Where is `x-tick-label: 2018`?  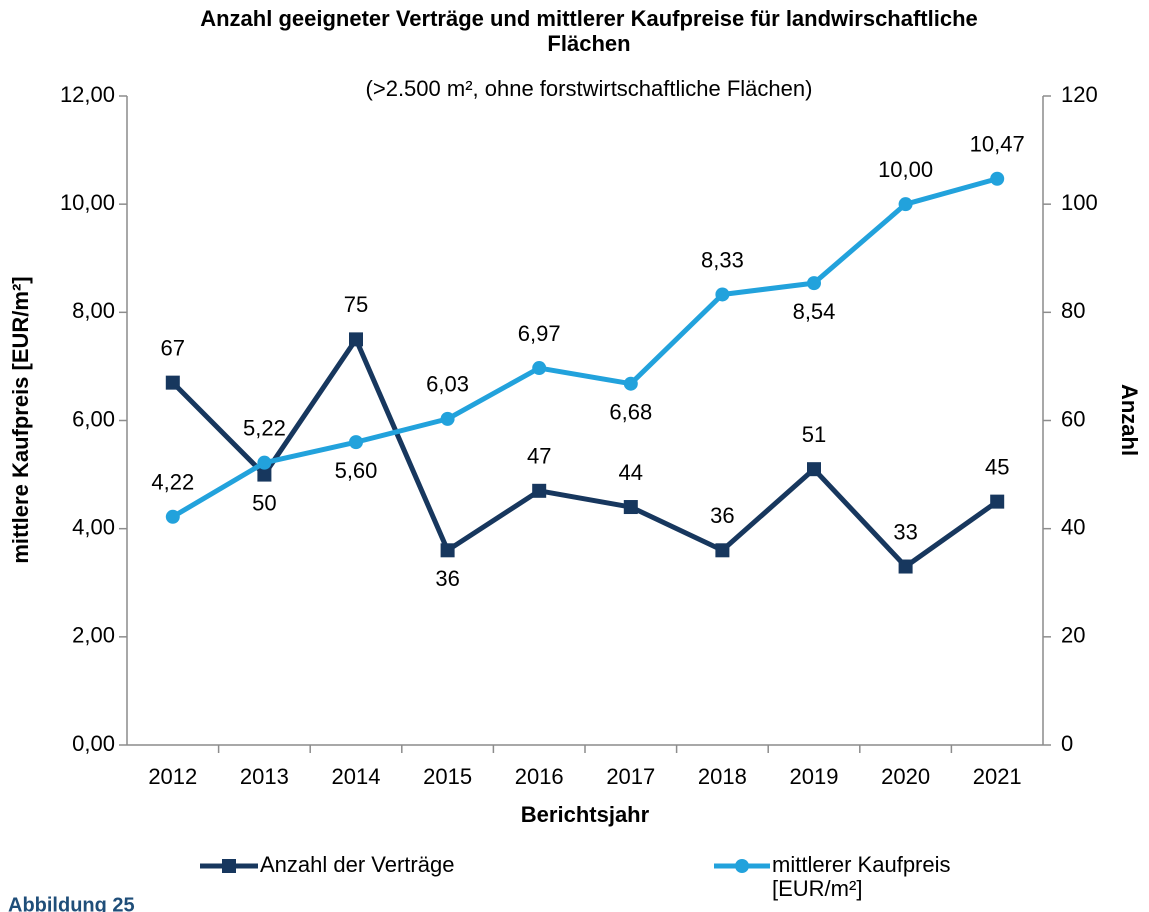 x-tick-label: 2018 is located at coordinates (722, 776).